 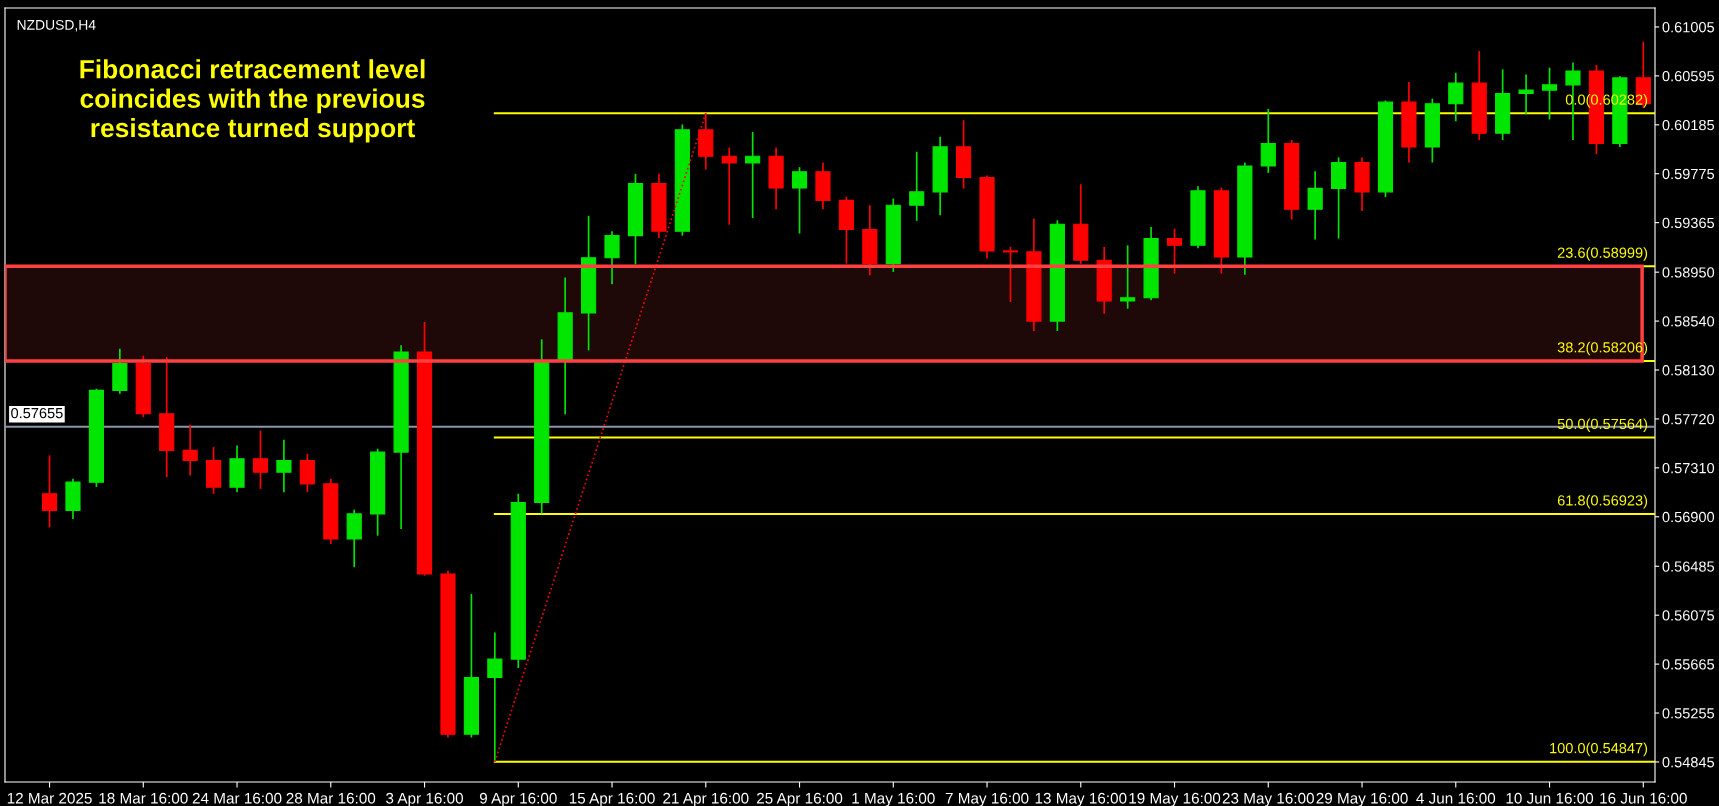 I want to click on text: NZDUSD,H4, so click(x=56, y=25).